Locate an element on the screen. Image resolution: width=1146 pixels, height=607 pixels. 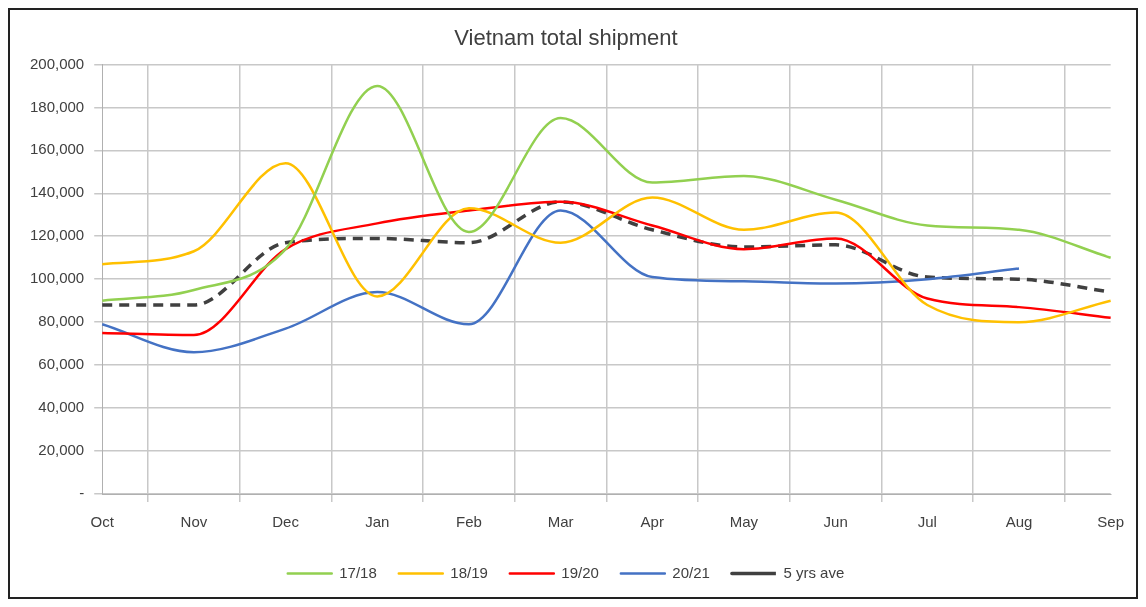
y-tick-label: 120,000 is located at coordinates (57, 235).